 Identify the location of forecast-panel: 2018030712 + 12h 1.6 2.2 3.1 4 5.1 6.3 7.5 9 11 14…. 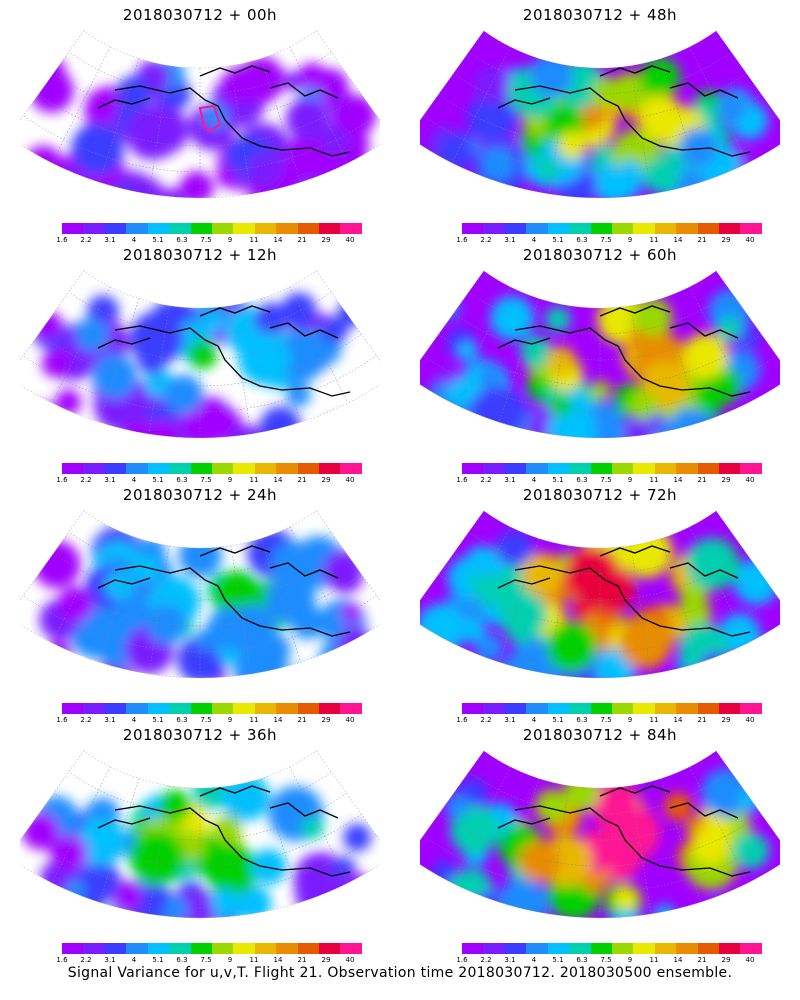
(200, 362).